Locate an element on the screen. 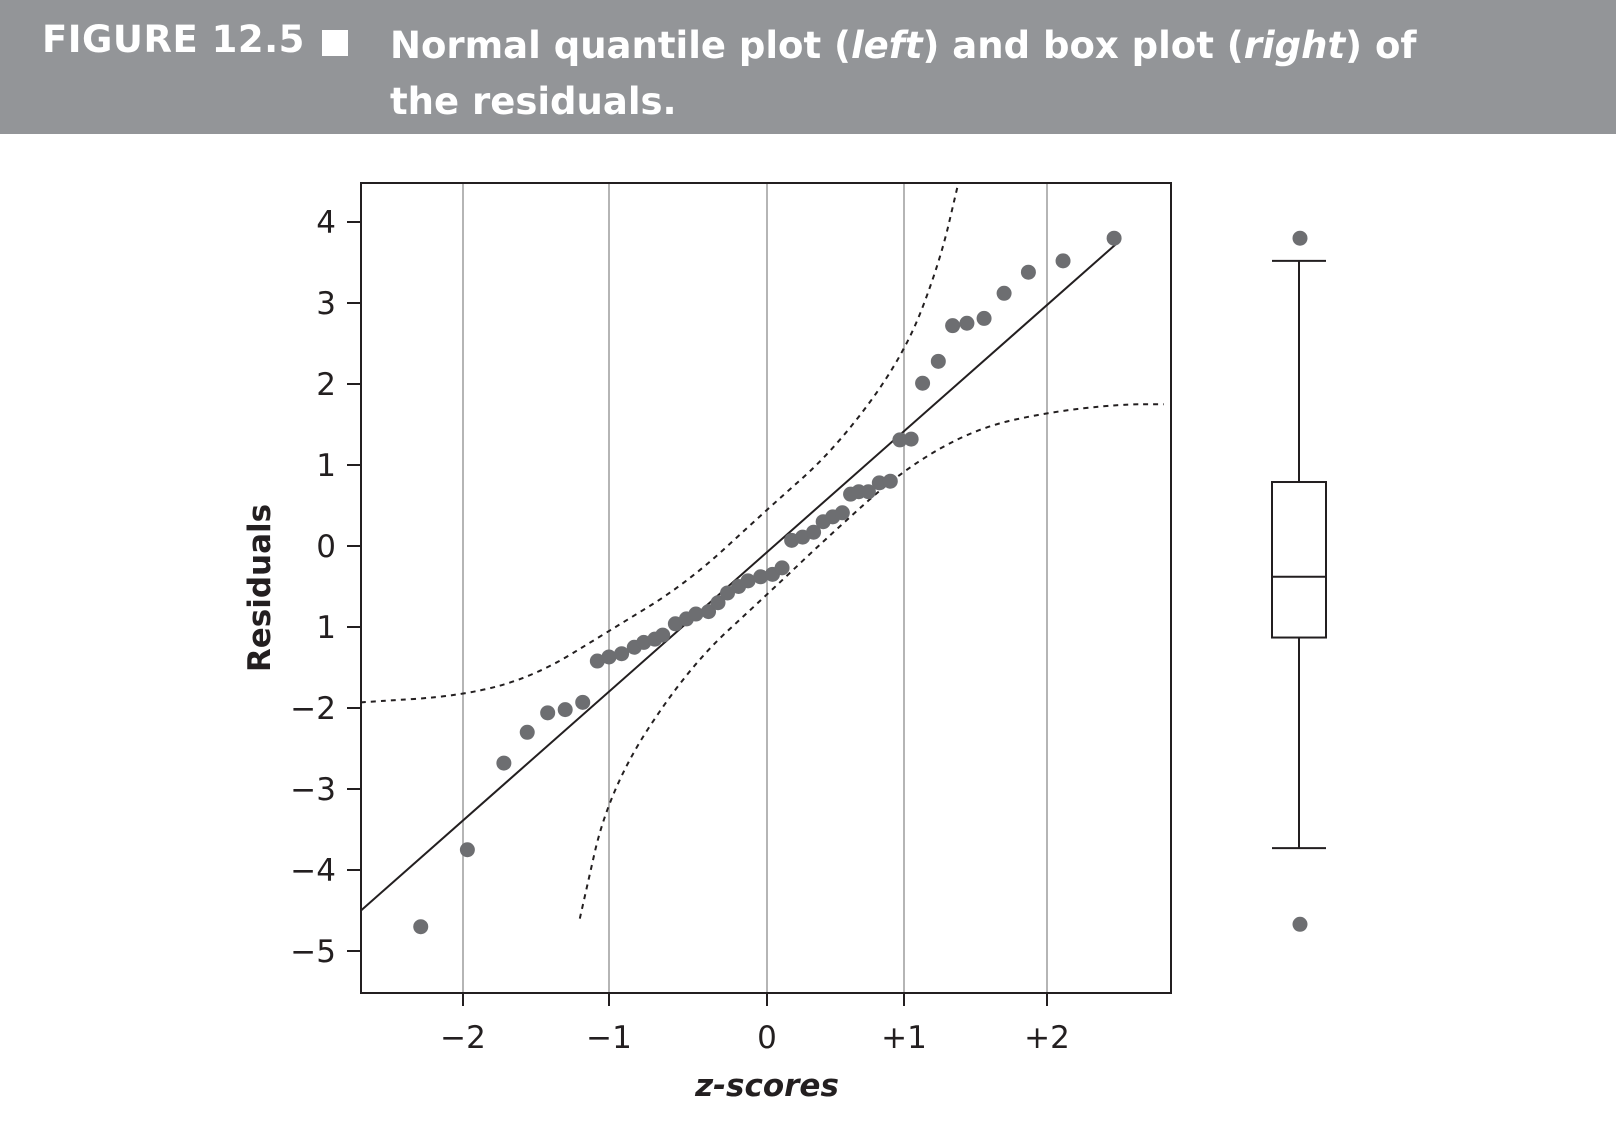  x-tick-label: +2 is located at coordinates (1047, 1038).